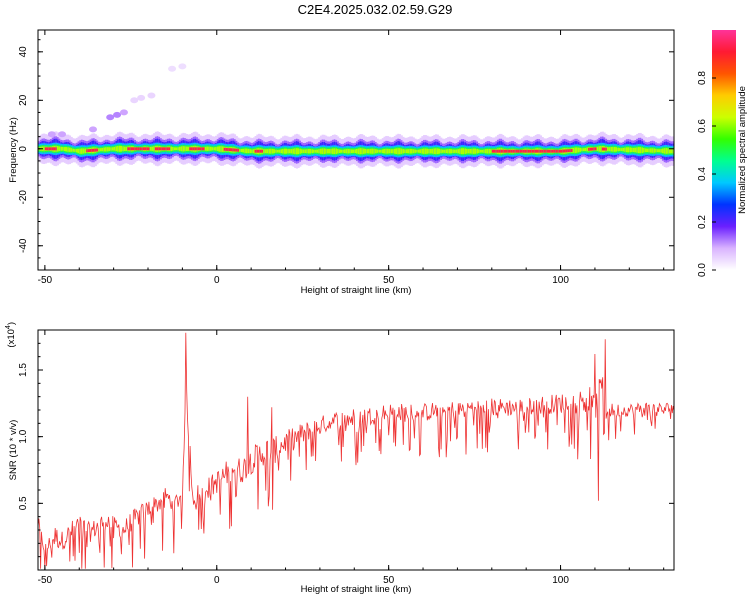  What do you see at coordinates (356, 290) in the screenshot?
I see `spectrogram-x-axis-label: Height of straight line (km)` at bounding box center [356, 290].